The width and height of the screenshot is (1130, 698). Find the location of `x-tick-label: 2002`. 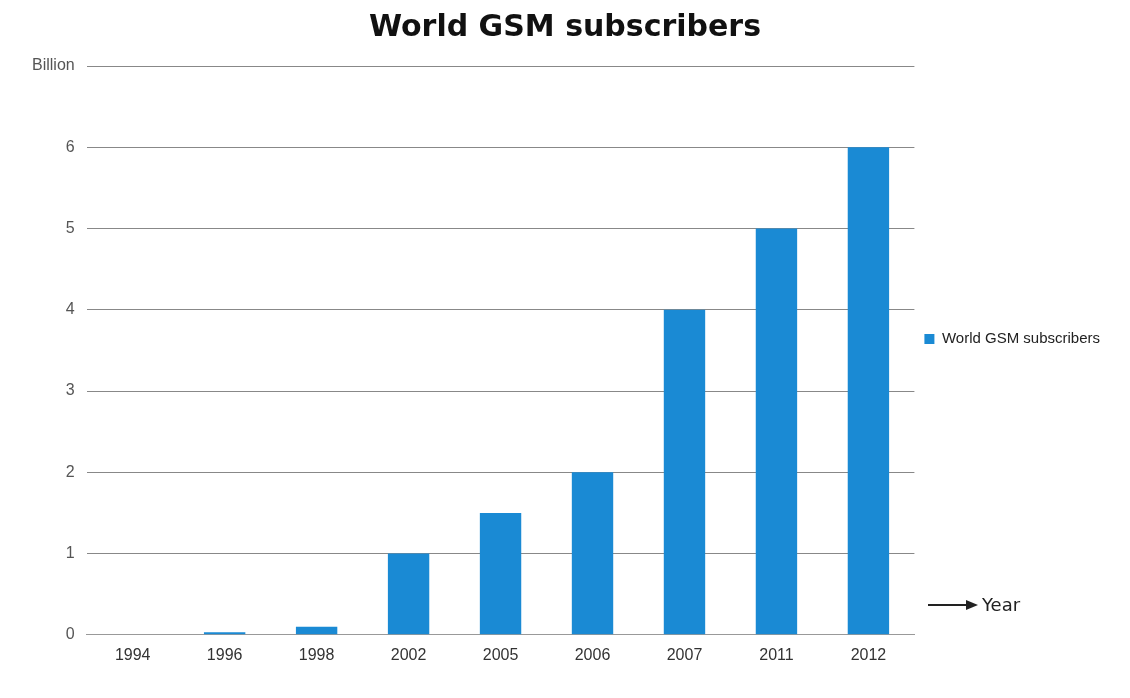

x-tick-label: 2002 is located at coordinates (408, 654).